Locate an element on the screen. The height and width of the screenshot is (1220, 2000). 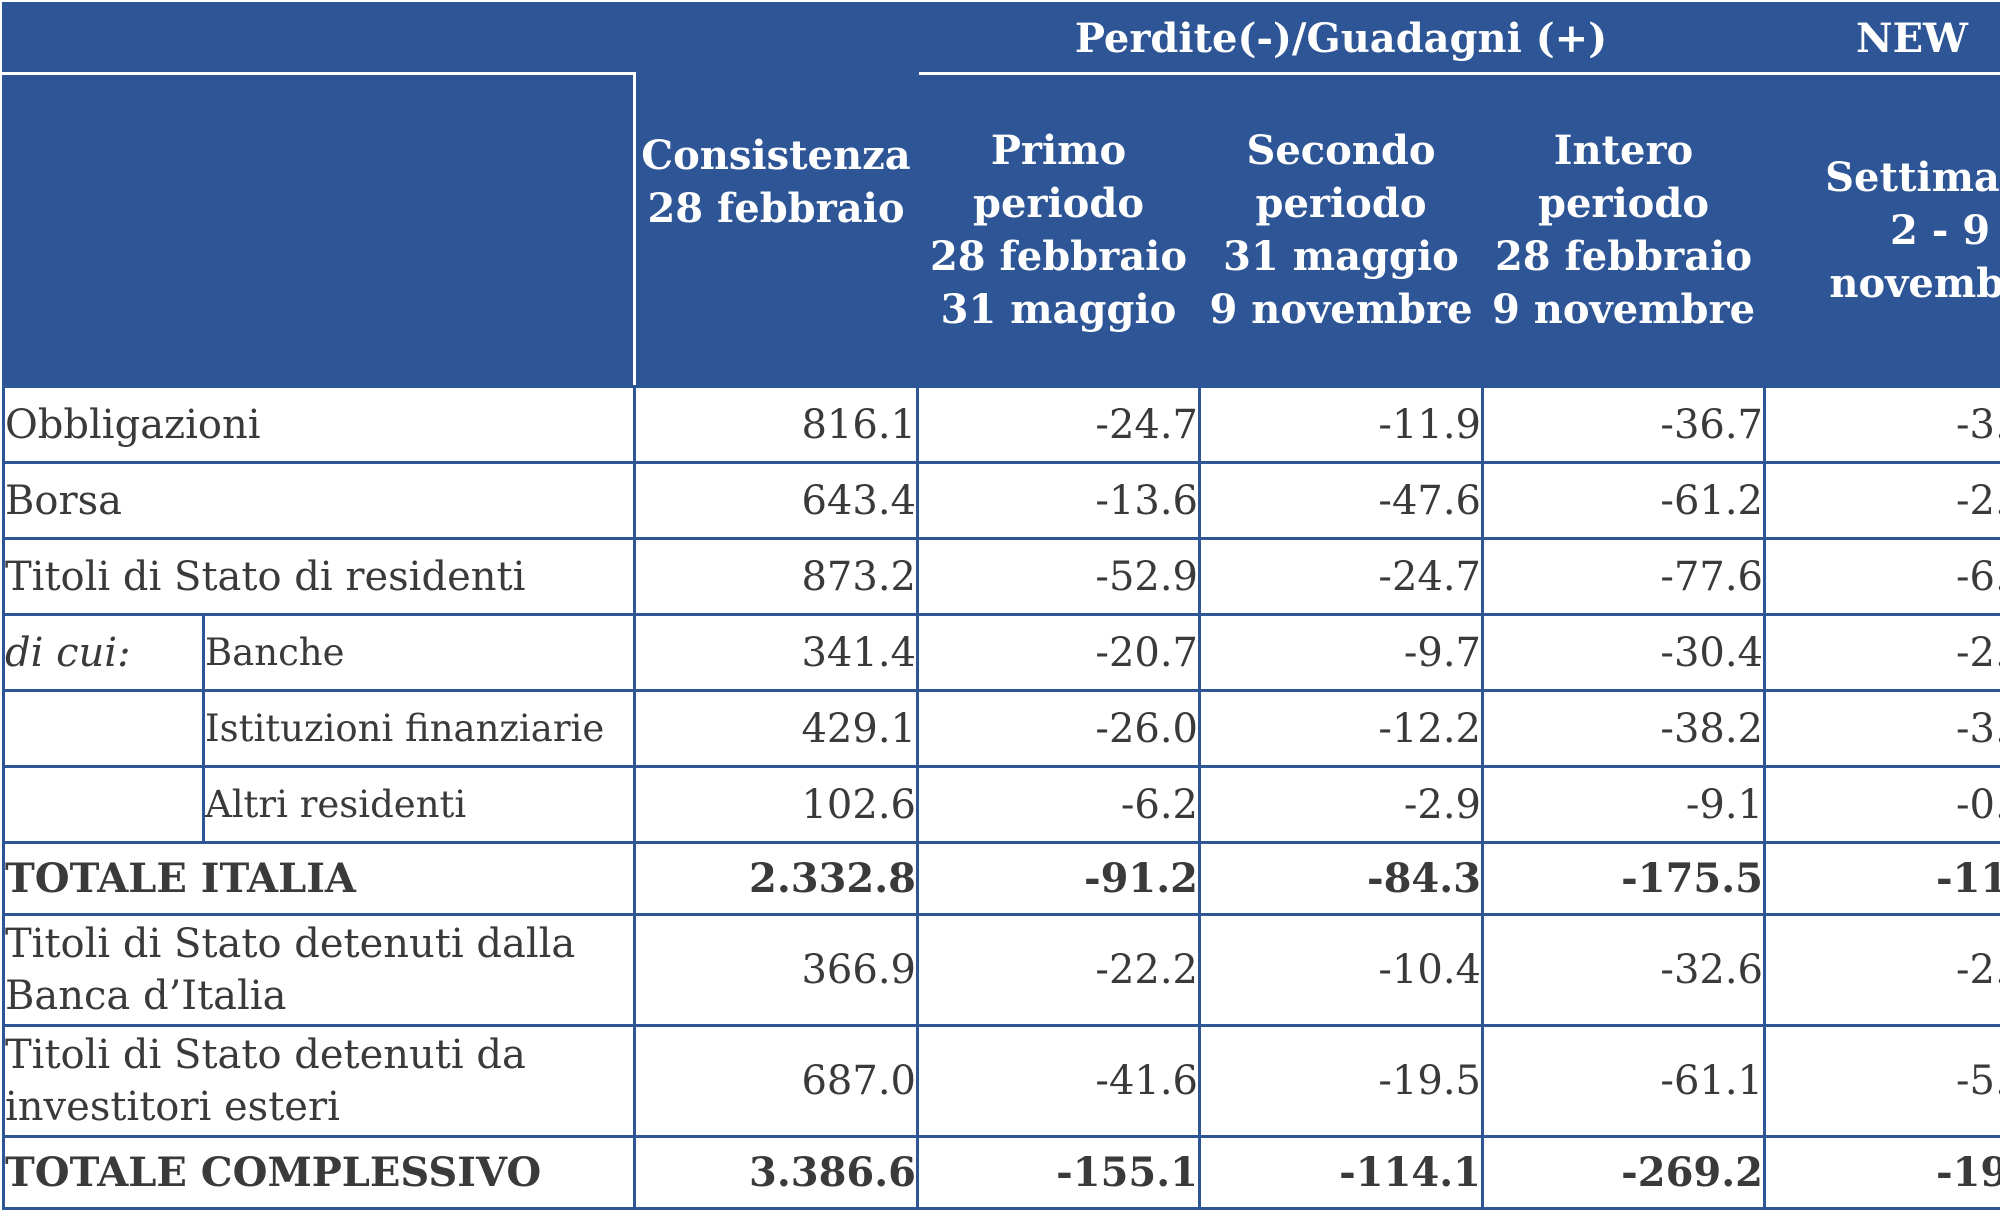
cell-secondo: -114.1 is located at coordinates (1341, 1172).